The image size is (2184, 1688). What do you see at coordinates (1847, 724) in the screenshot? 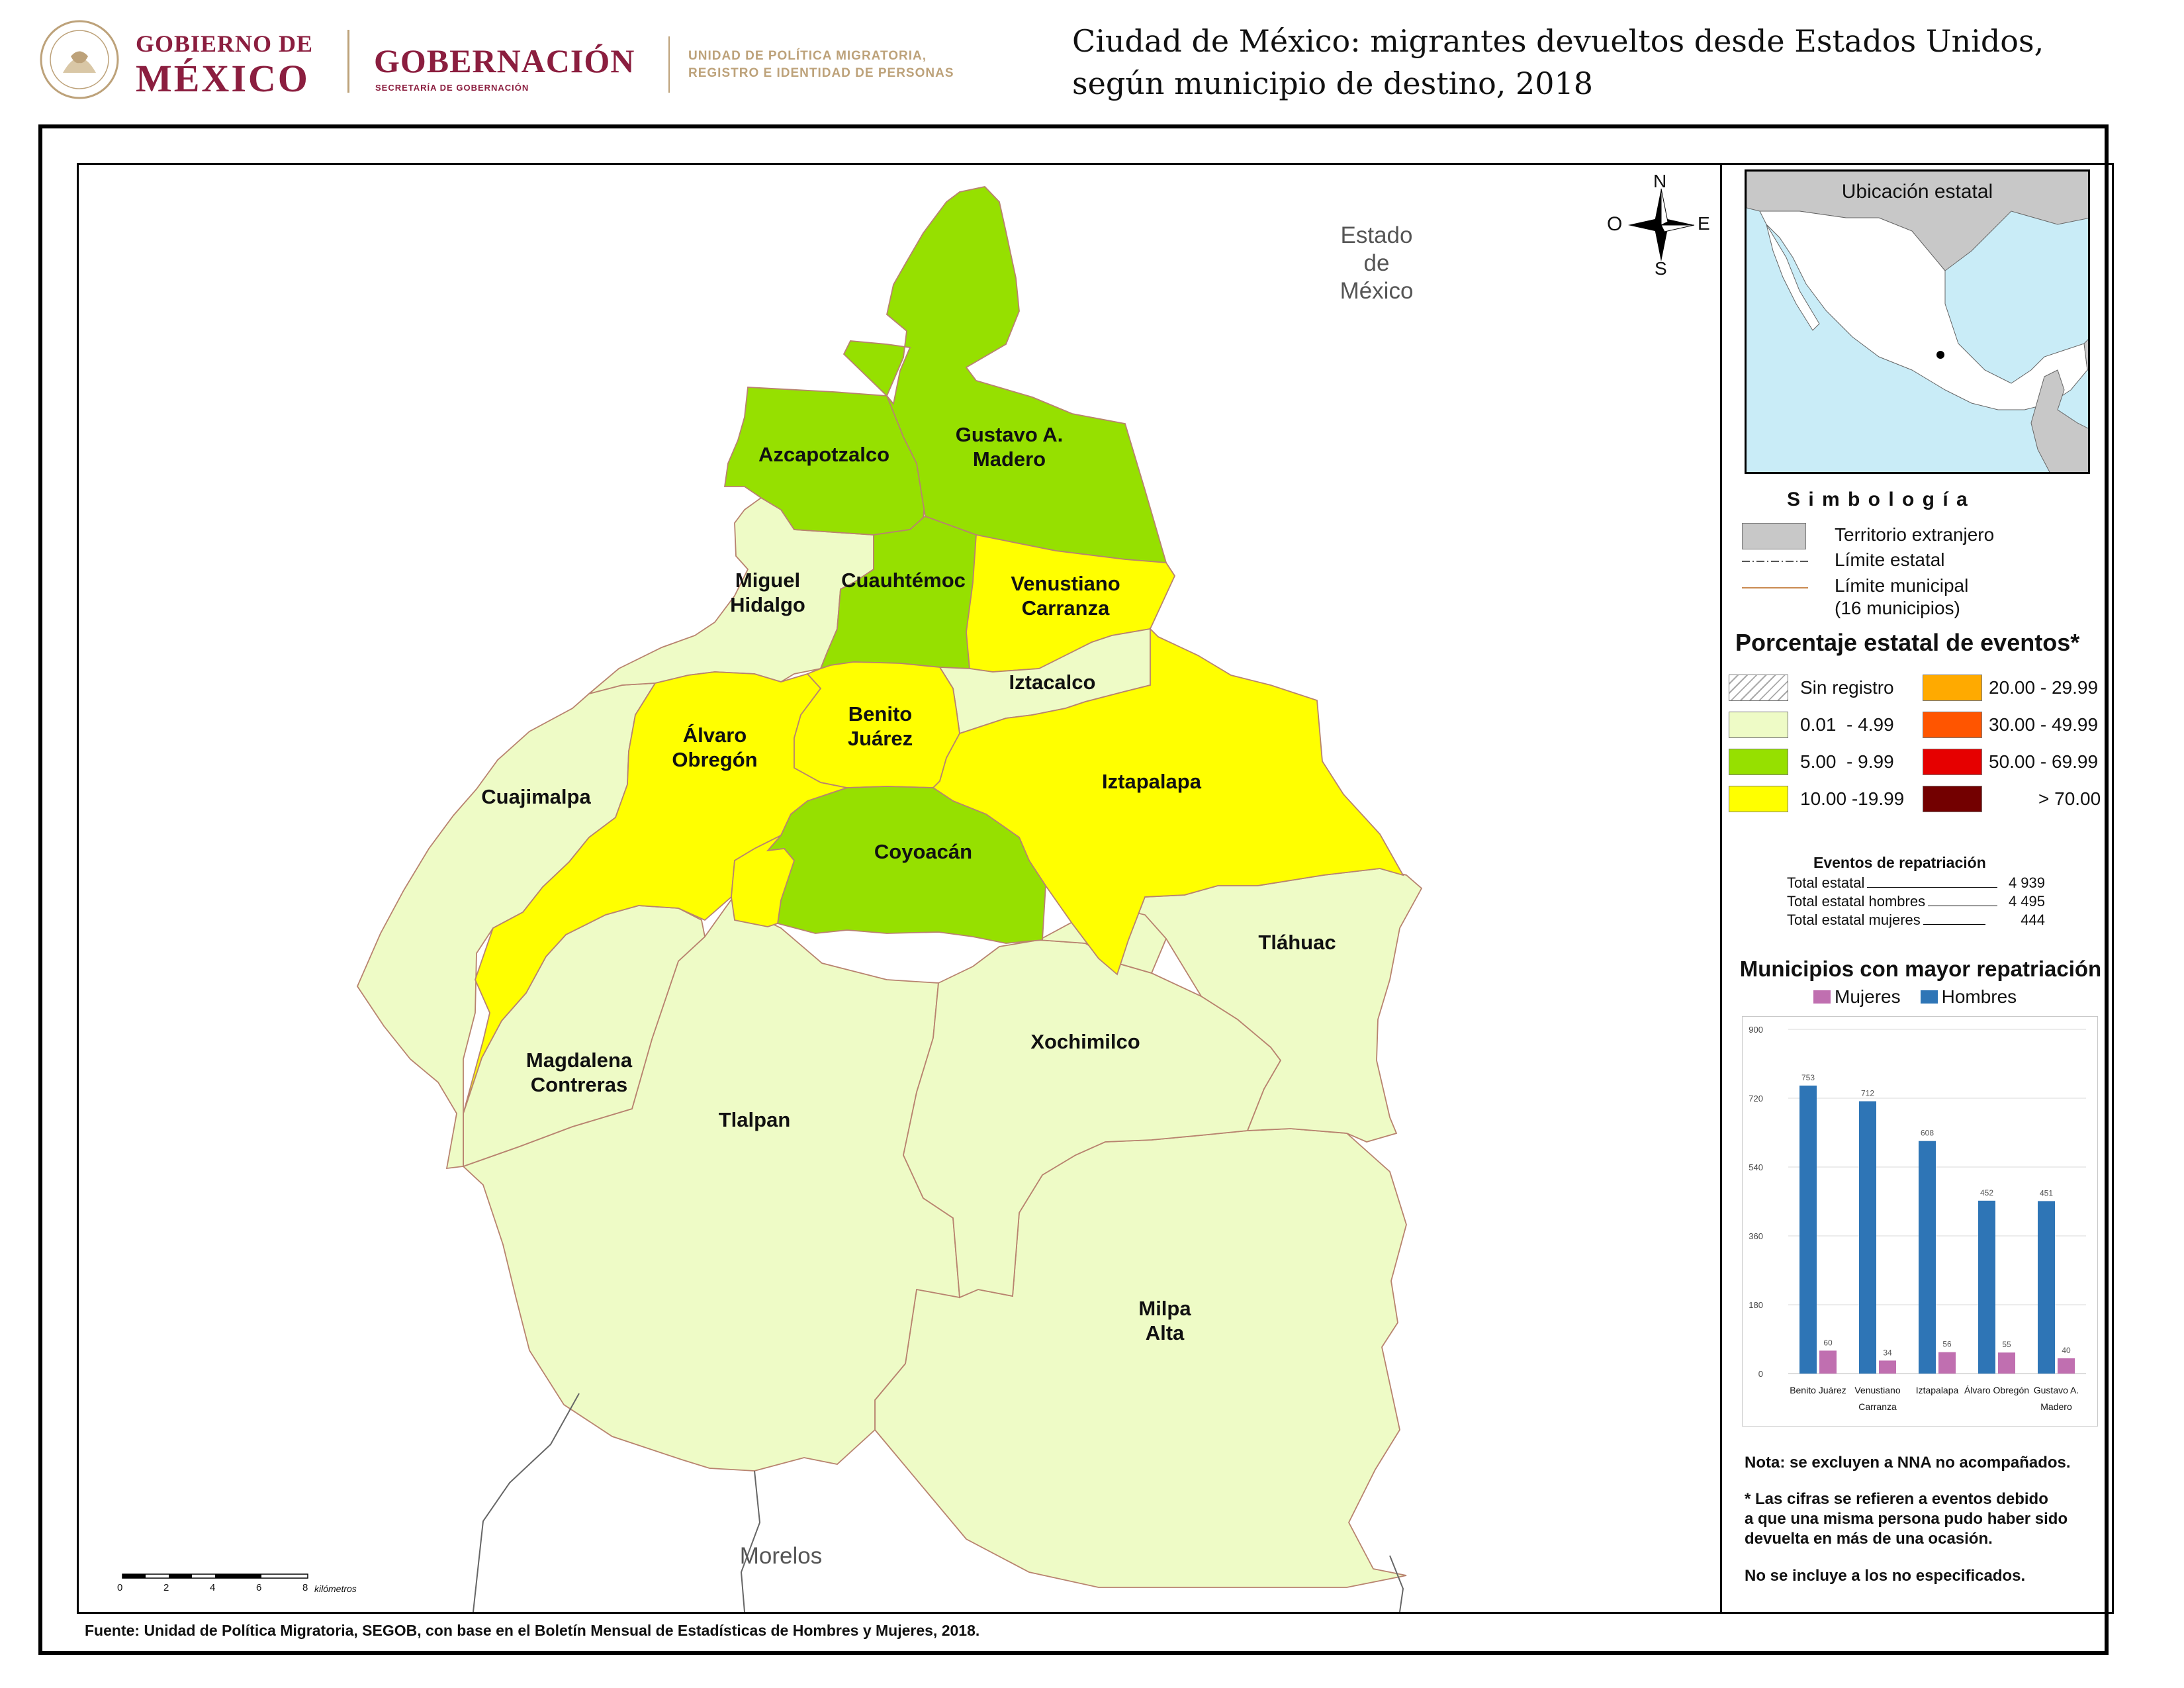
I see `class-label: 0.01 - 4.99` at bounding box center [1847, 724].